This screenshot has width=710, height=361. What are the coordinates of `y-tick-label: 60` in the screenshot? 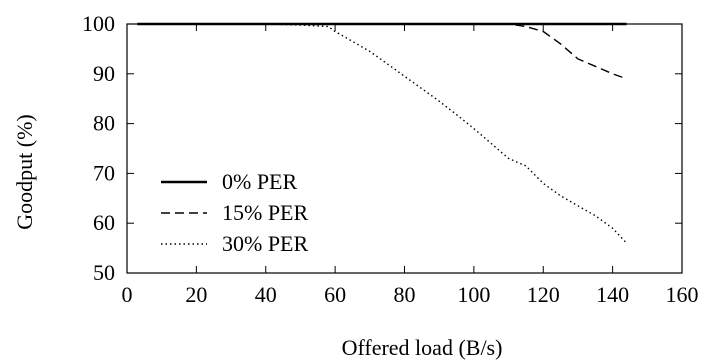 It's located at (104, 222).